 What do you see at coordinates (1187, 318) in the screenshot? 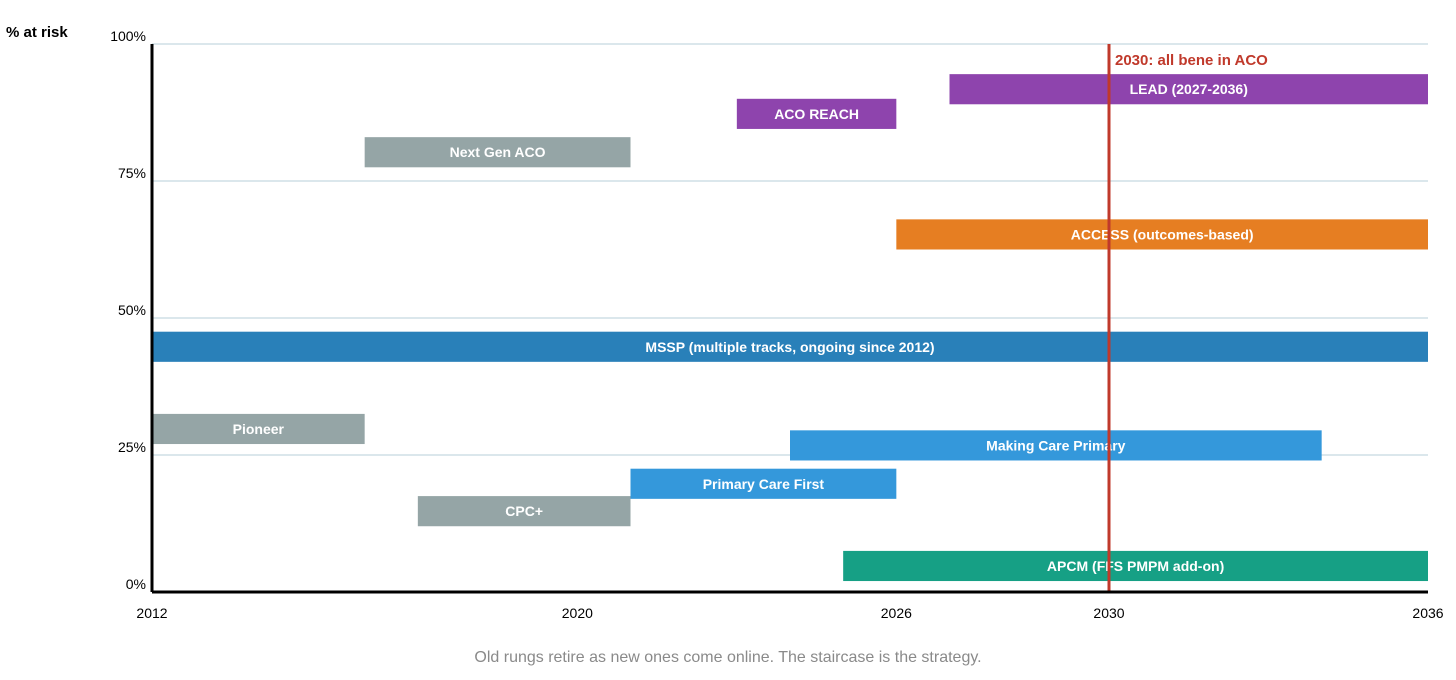
I see `annotations: 2030: all bene in ACO` at bounding box center [1187, 318].